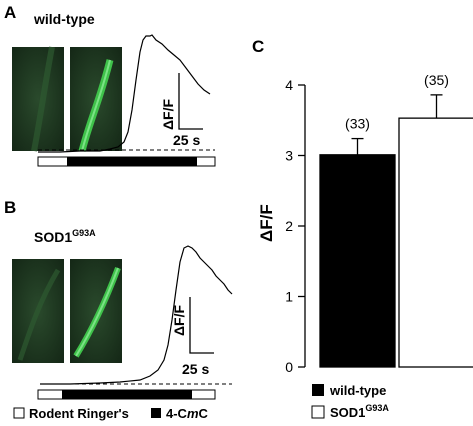 The image size is (473, 426). I want to click on n-label: (33), so click(357, 124).